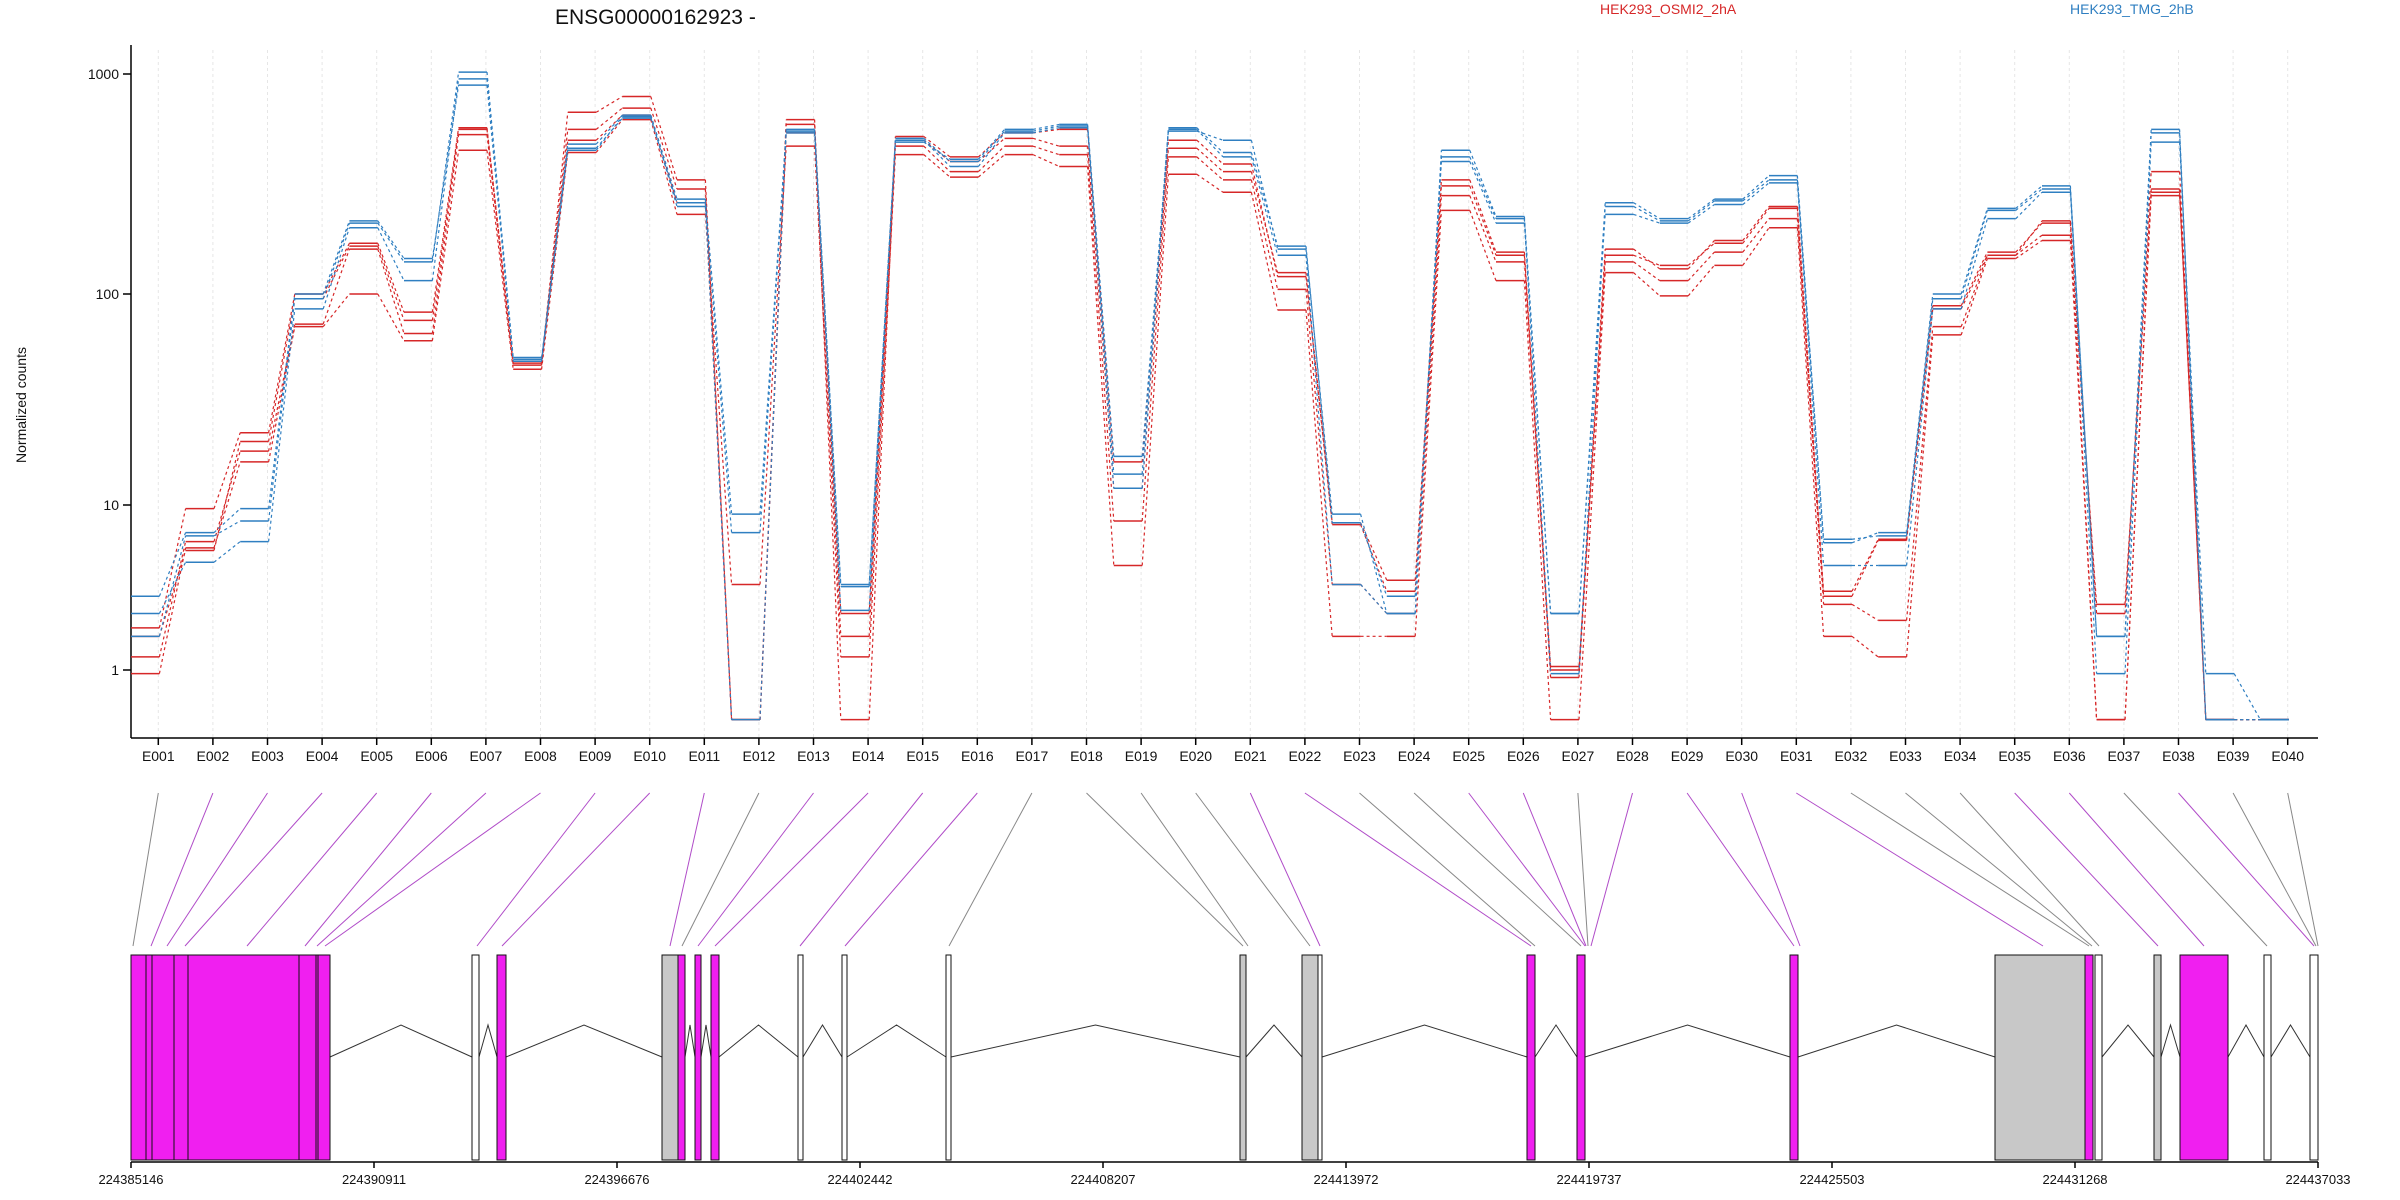 This screenshot has width=2400, height=1200. I want to click on x-tick-label: E003, so click(267, 756).